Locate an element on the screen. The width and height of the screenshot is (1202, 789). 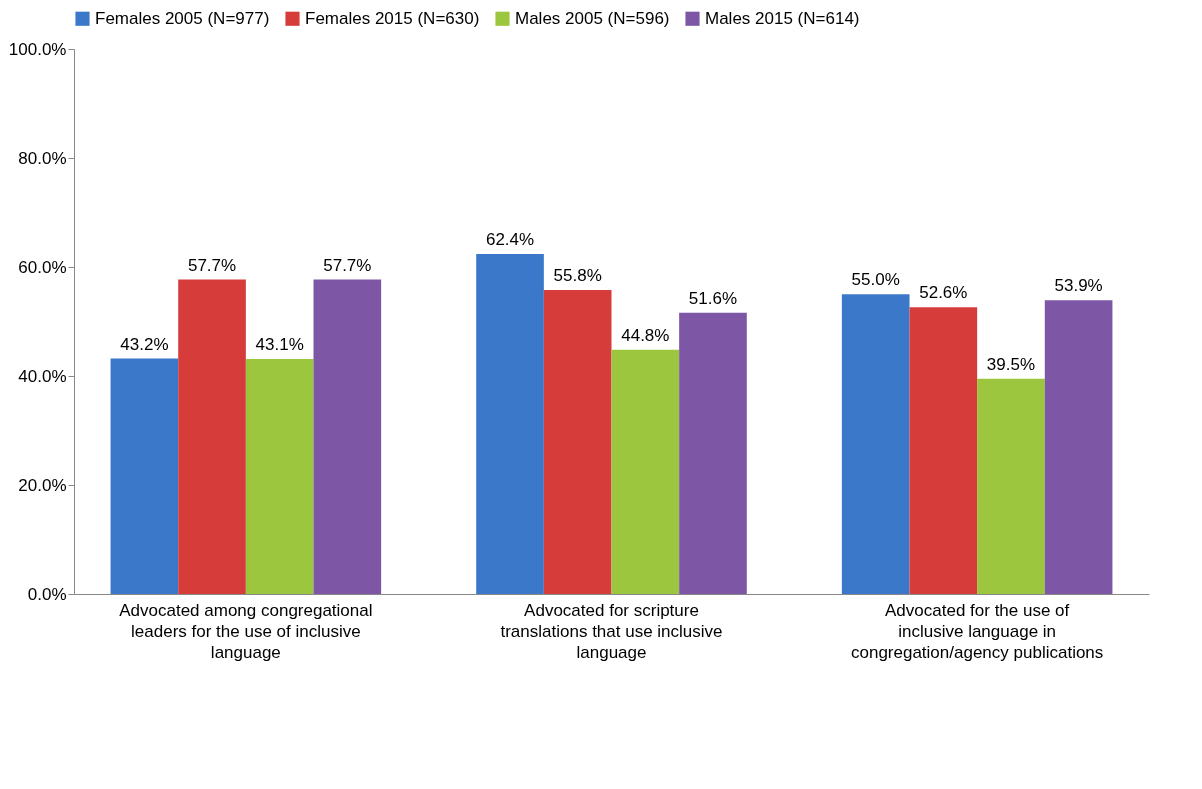
y-tick-label: 60.0% is located at coordinates (42, 267).